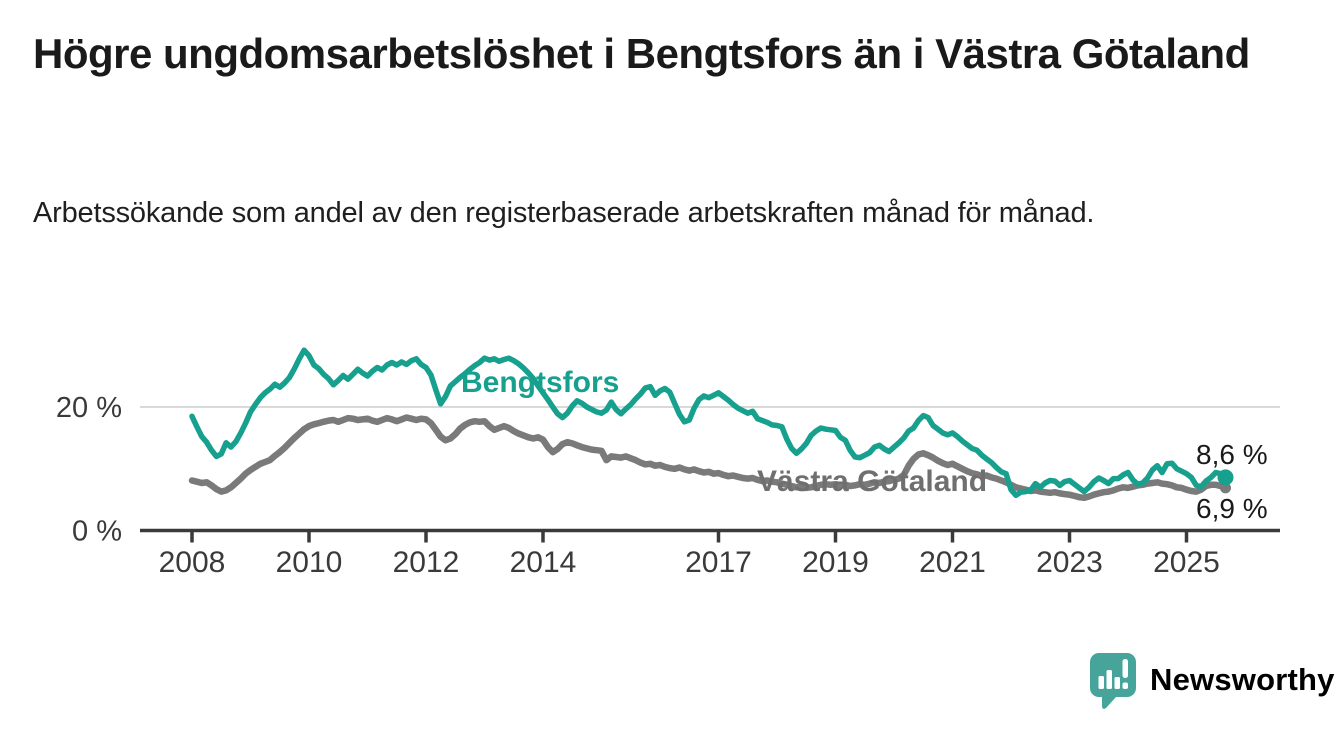 Image resolution: width=1340 pixels, height=734 pixels. Describe the element at coordinates (1125, 668) in the screenshot. I see `exclamation-stem` at that location.